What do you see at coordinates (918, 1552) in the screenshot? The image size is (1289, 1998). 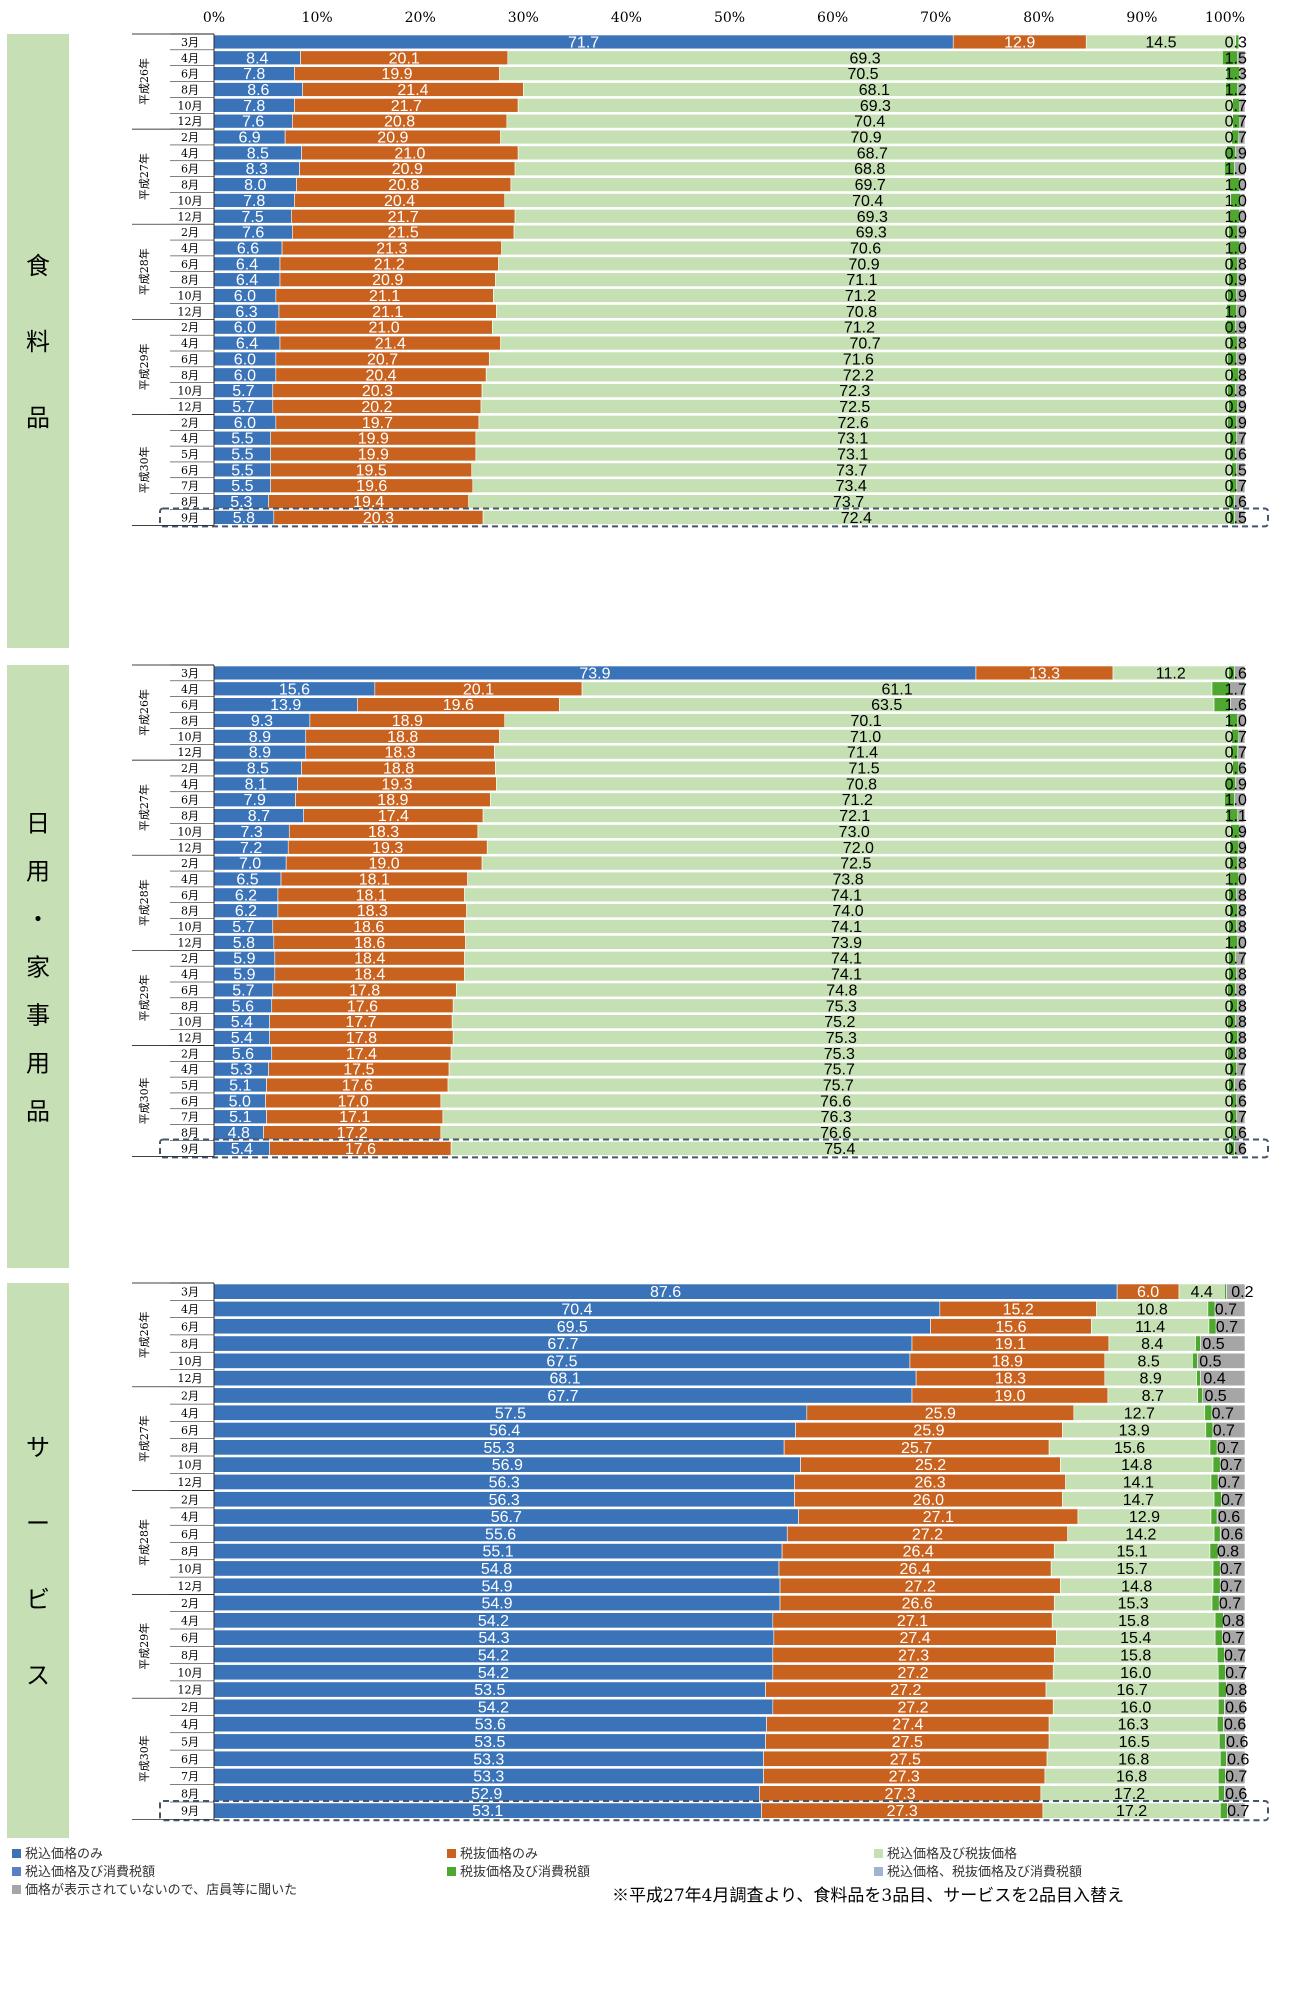 I see `data-label-tax-excl: 26.4` at bounding box center [918, 1552].